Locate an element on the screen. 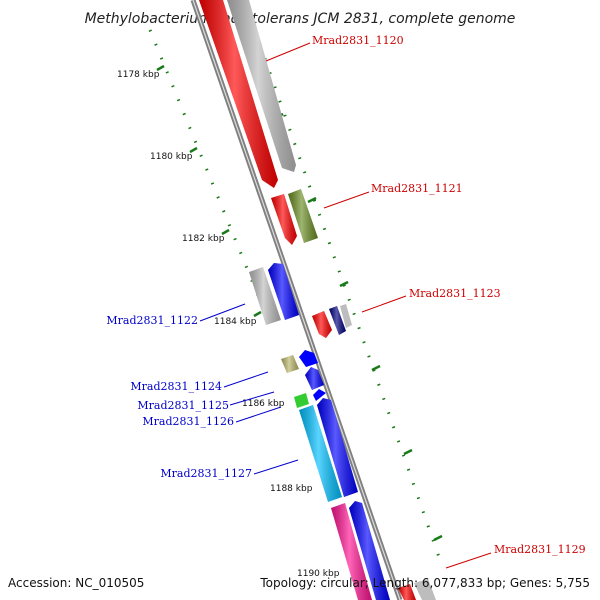 This screenshot has height=600, width=600. kbp-label: 1186 kbp is located at coordinates (263, 404).